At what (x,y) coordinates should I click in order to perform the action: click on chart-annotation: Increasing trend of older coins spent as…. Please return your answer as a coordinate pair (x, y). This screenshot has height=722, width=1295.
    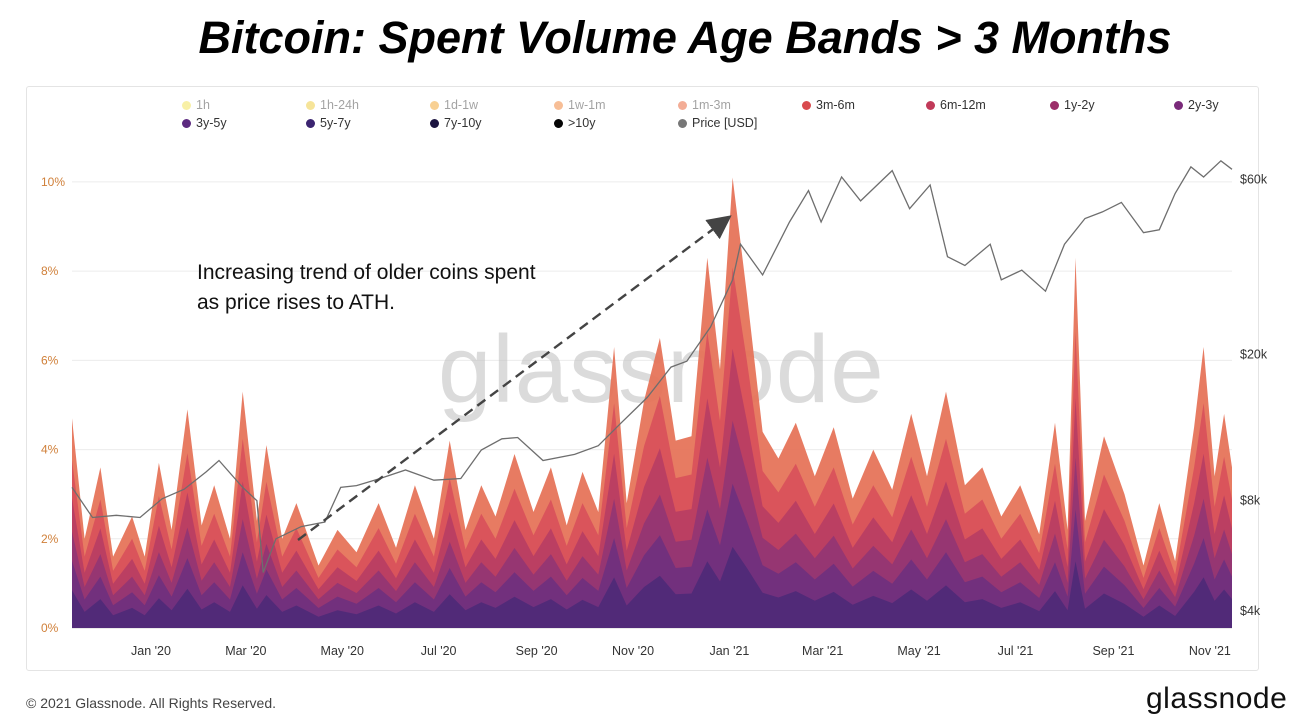
    Looking at the image, I should click on (366, 287).